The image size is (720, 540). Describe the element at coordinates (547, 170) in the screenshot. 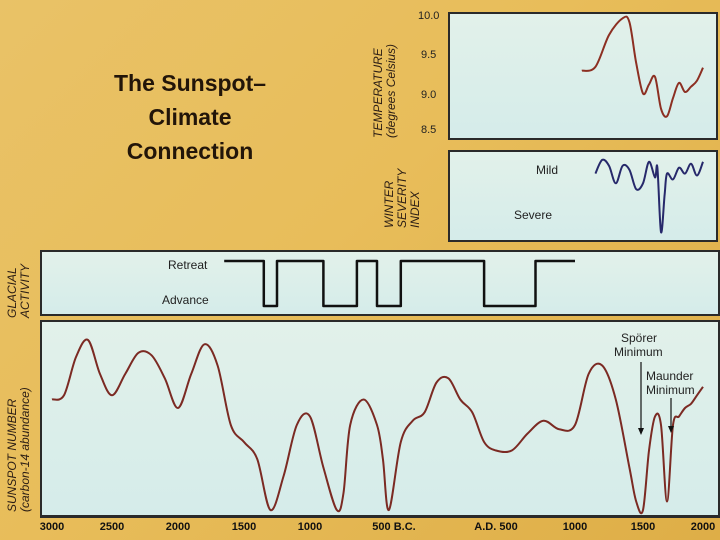

I see `winter-mild-label: Mild` at that location.